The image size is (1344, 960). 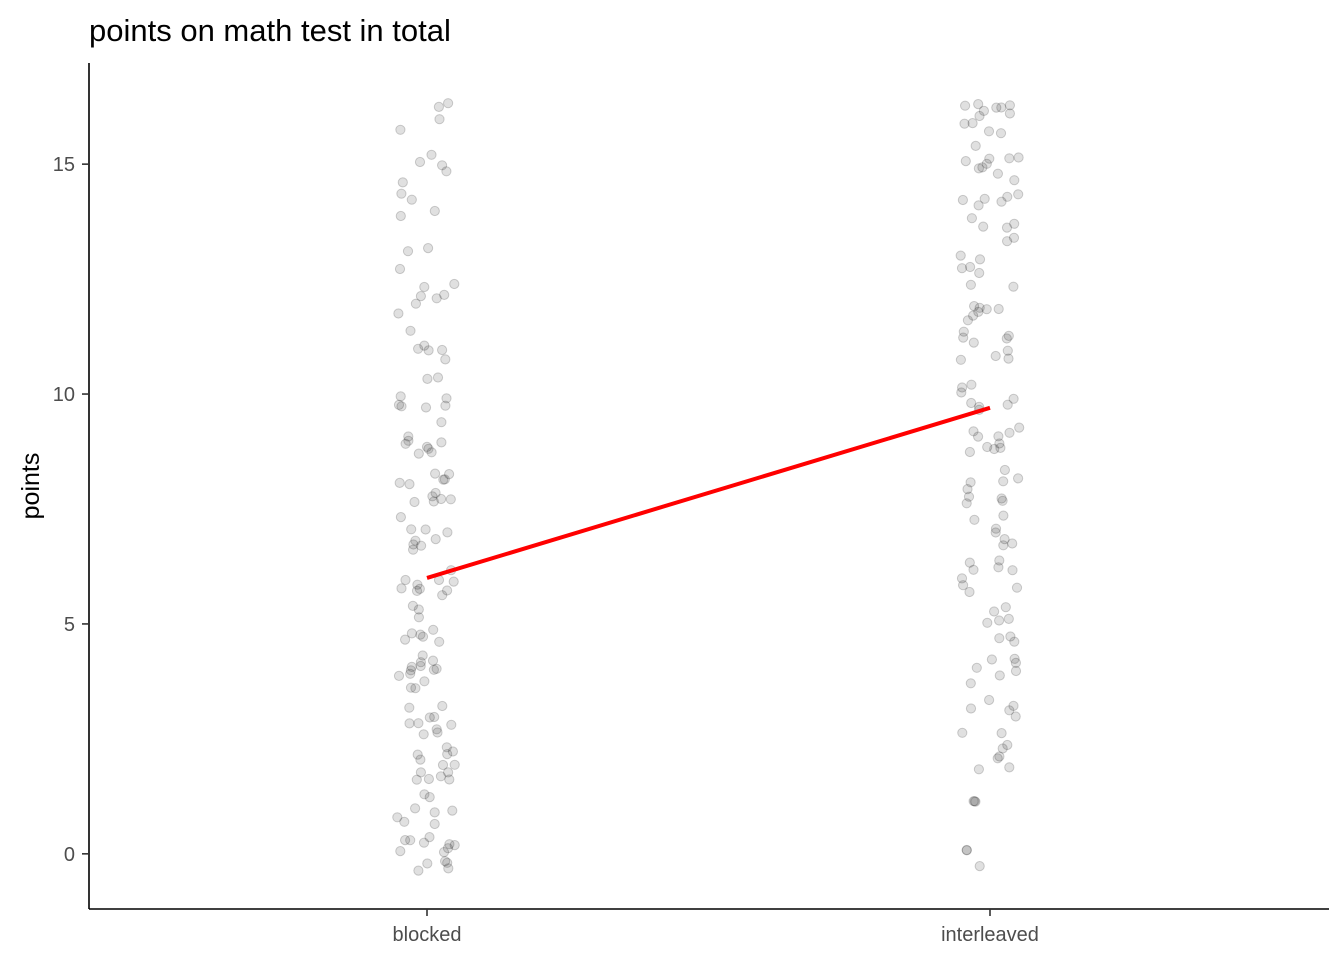 I want to click on y-tick-label: 5, so click(x=69, y=625).